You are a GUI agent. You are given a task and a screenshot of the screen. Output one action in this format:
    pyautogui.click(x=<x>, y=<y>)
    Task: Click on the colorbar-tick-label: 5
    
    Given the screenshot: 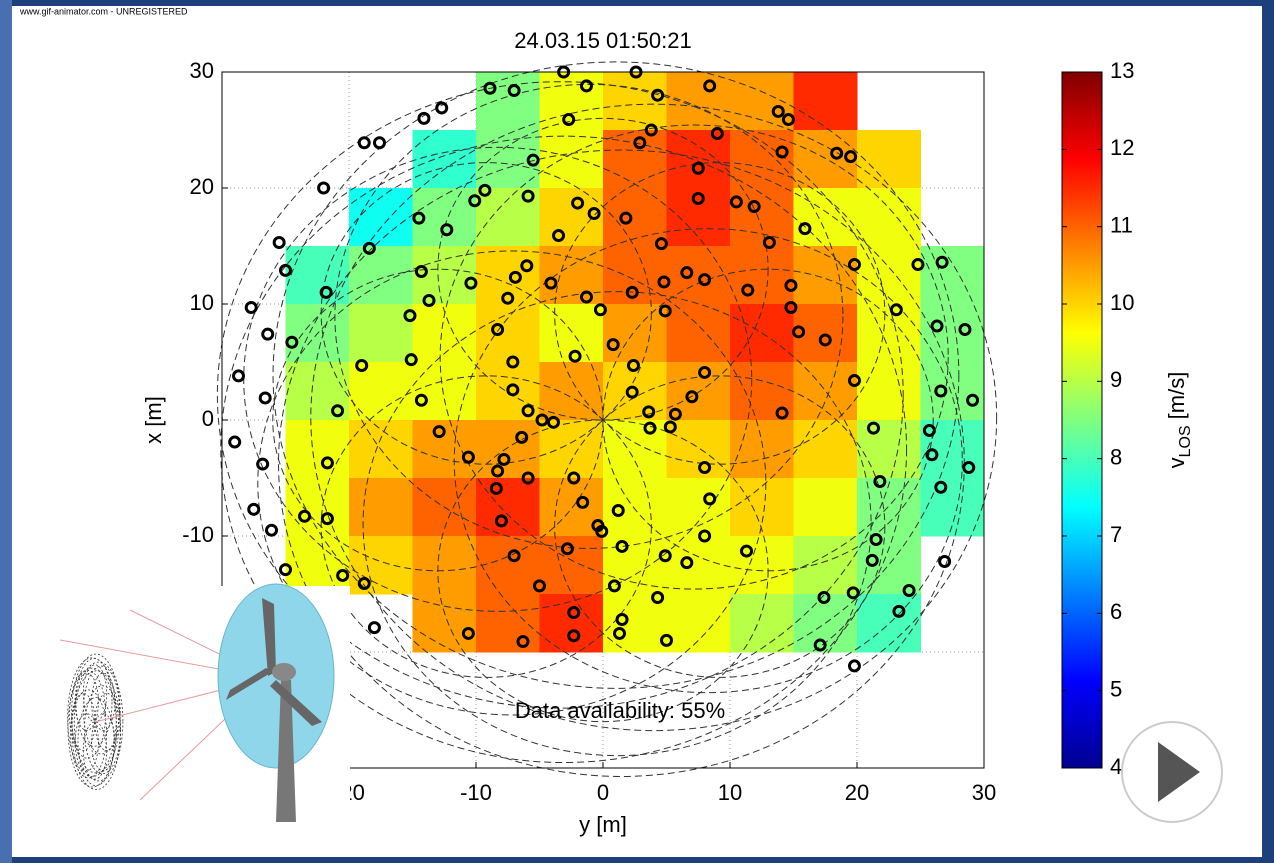 What is the action you would take?
    pyautogui.click(x=1116, y=688)
    